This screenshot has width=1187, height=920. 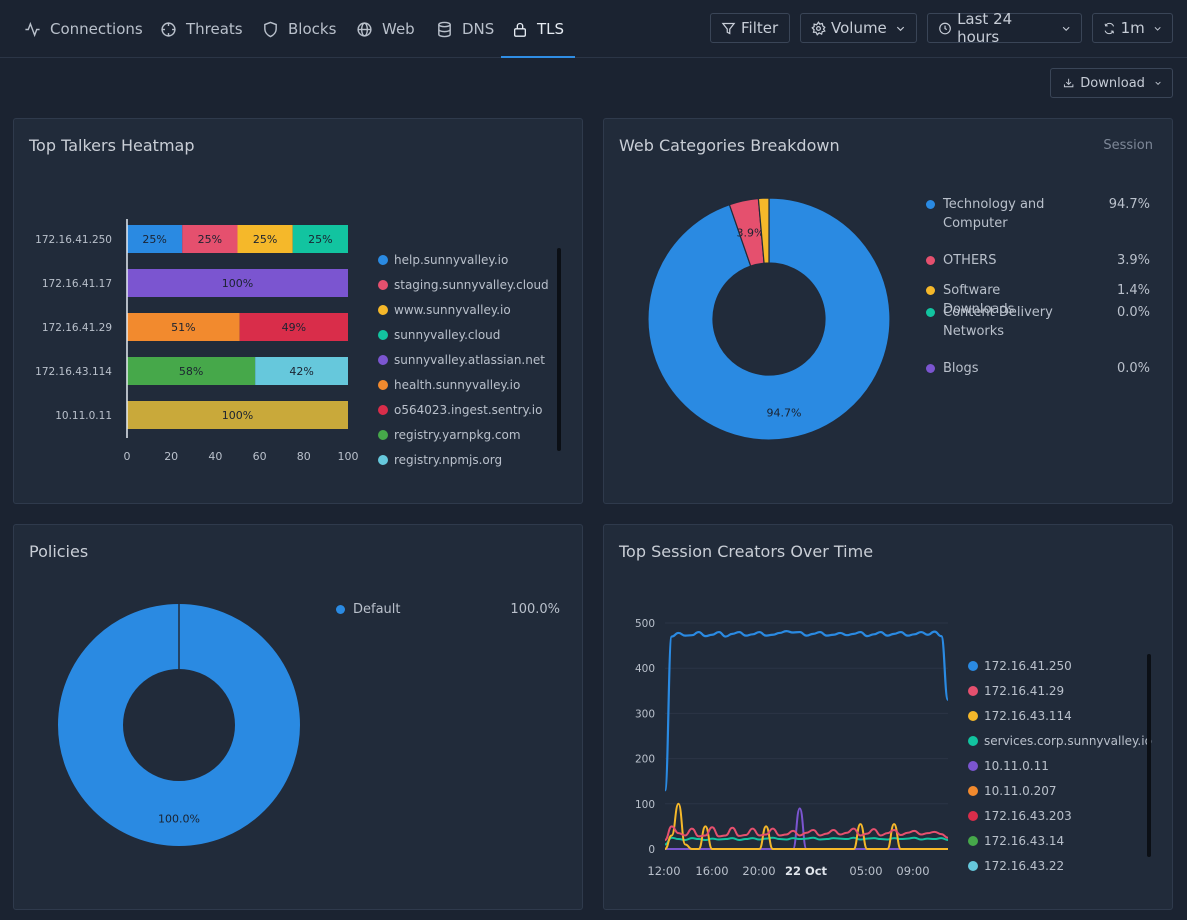 What do you see at coordinates (447, 335) in the screenshot?
I see `legend-label: sunnyvalley.cloud` at bounding box center [447, 335].